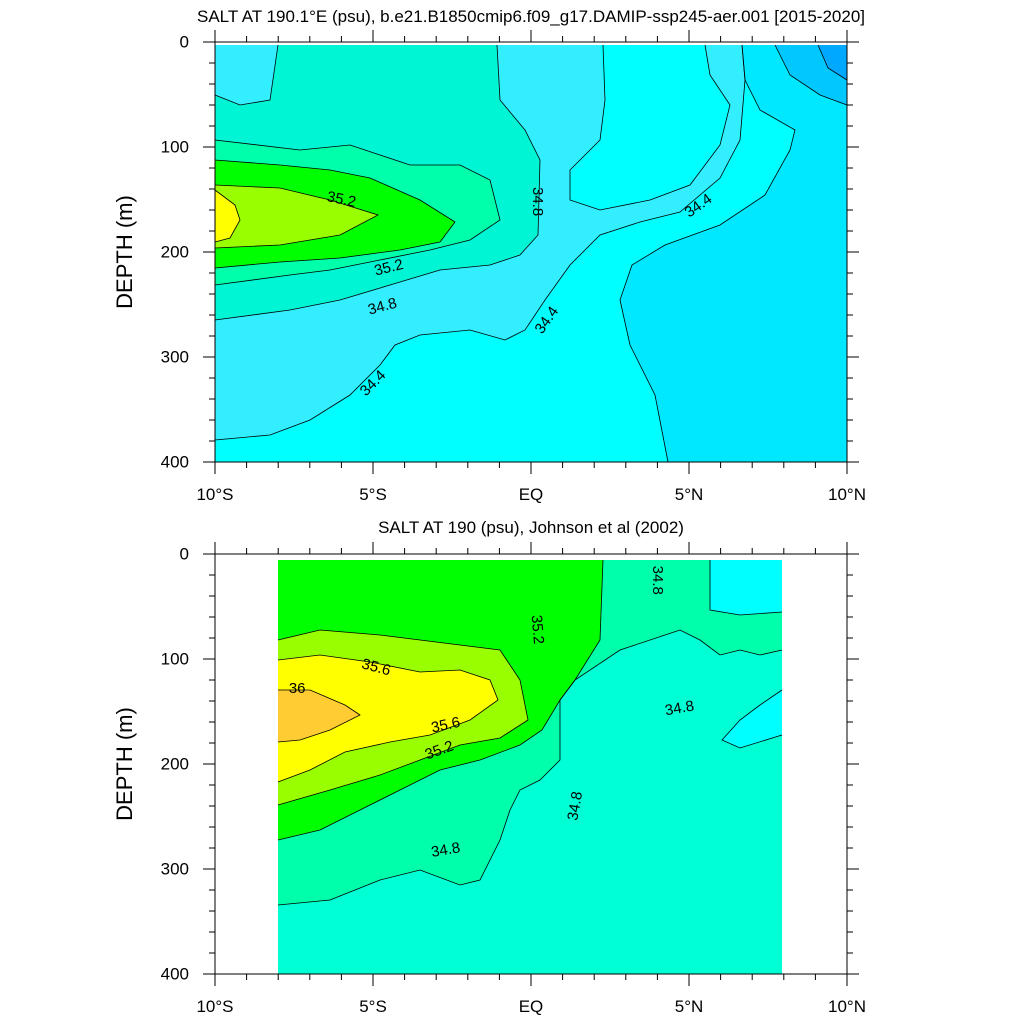 The image size is (1024, 1024). I want to click on panel-model-xtick-label: 5°N, so click(689, 494).